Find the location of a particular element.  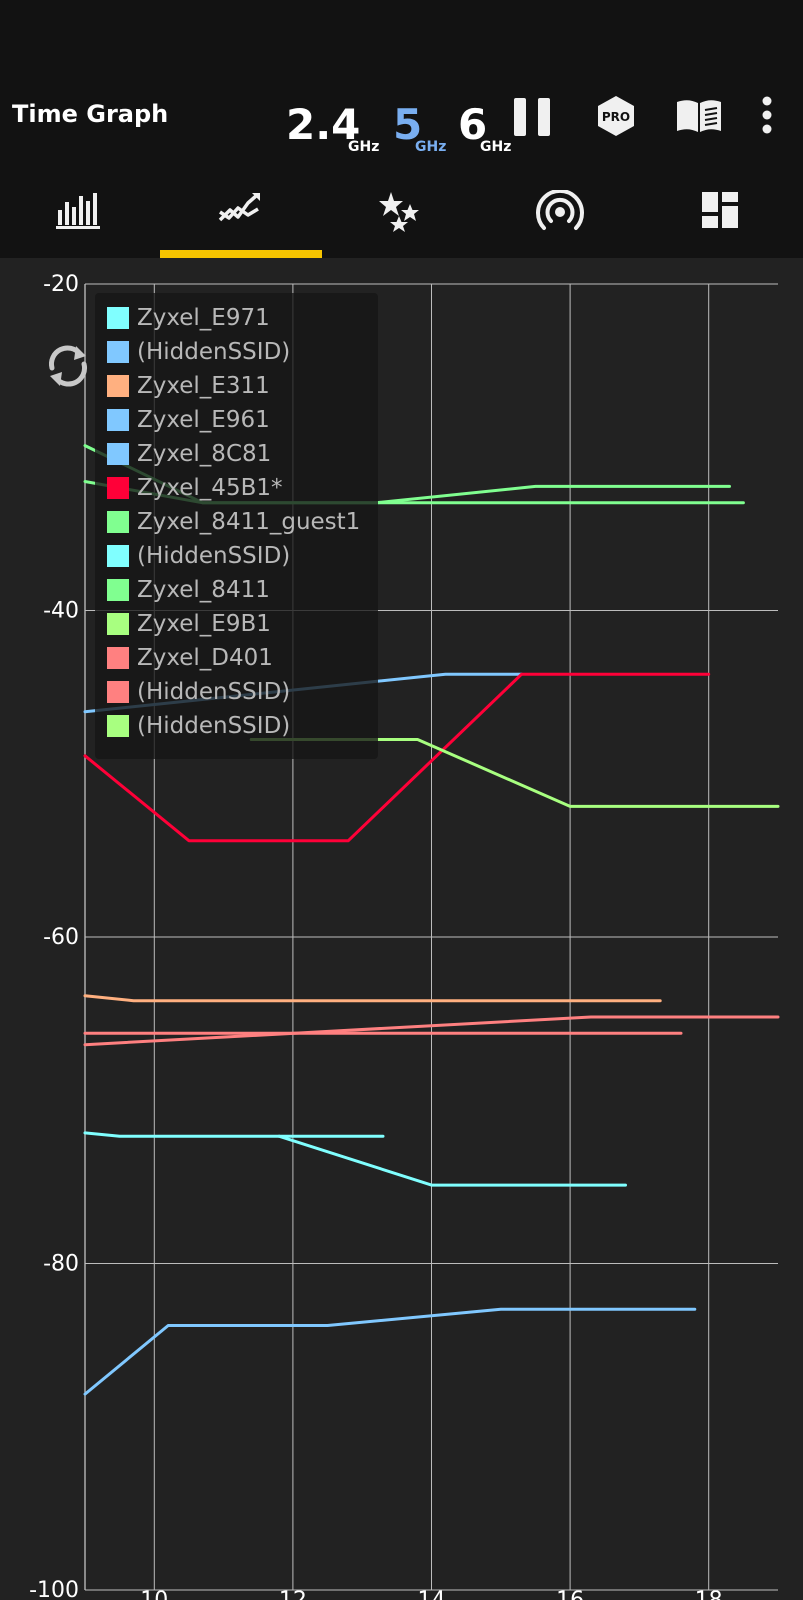

legend-label: Zyxel_45B1* is located at coordinates (210, 488).